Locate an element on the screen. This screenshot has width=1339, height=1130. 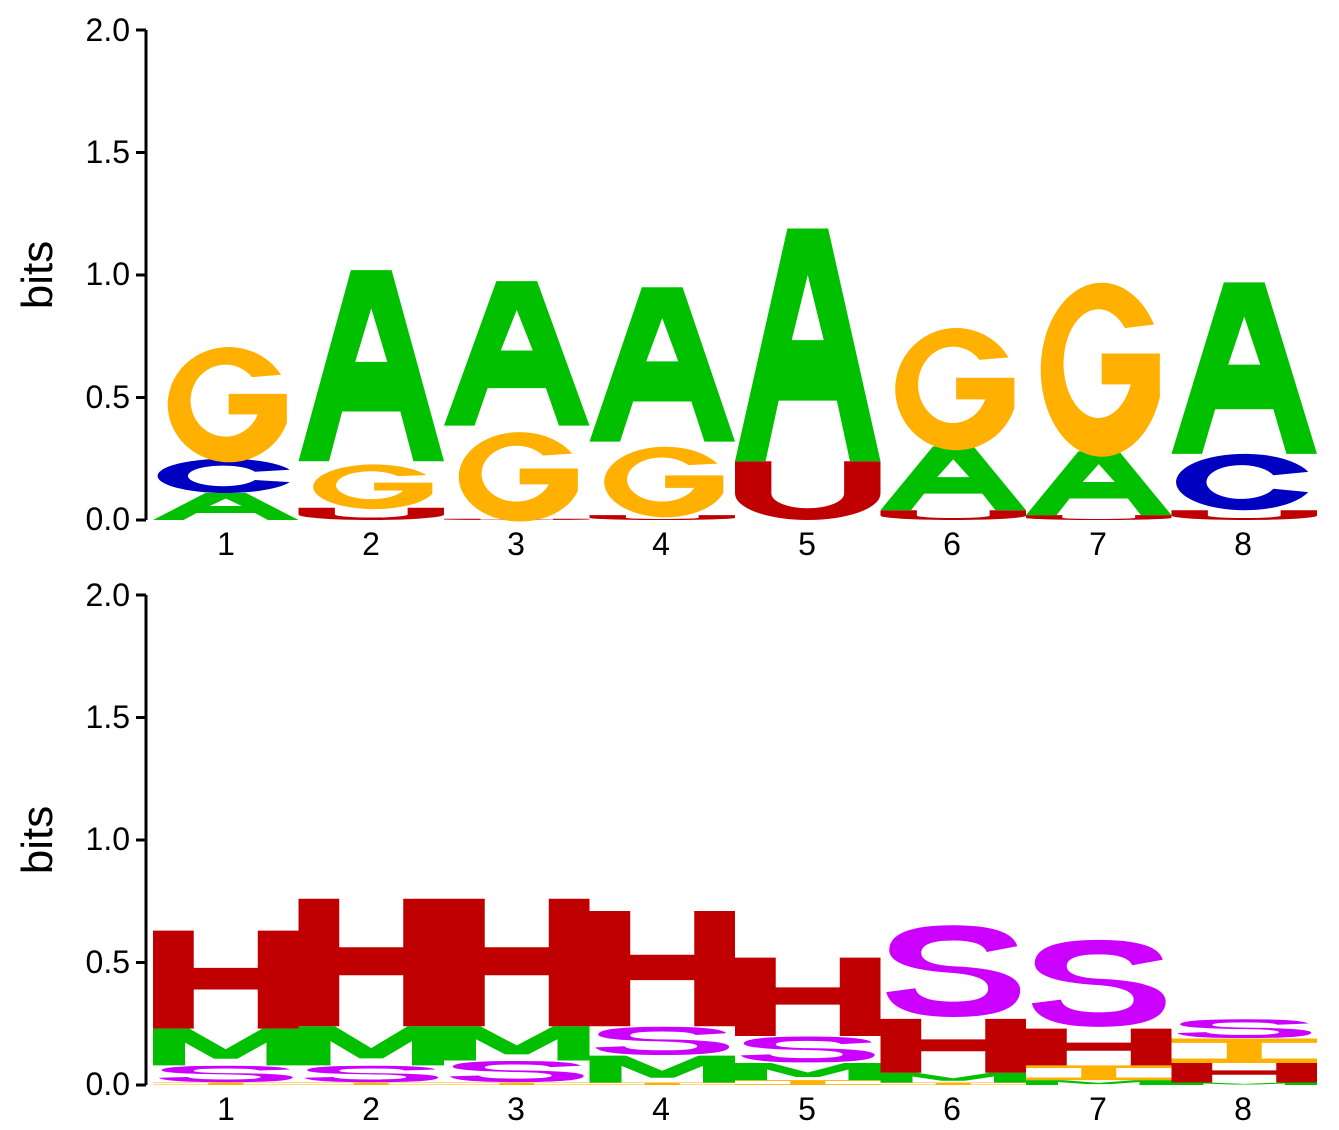
x-ticks: 1 2 3 4 5 6 7 8 is located at coordinates (734, 544).